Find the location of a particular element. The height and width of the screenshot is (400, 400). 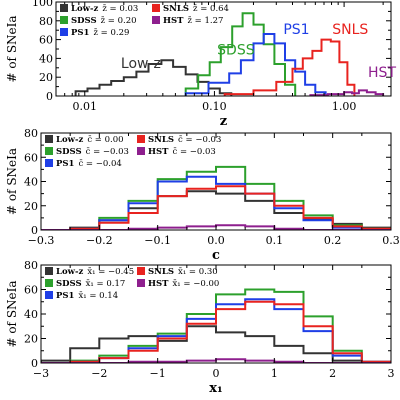

legend-entry: PS1 x̄₁ = 0.14 is located at coordinates (87, 296).